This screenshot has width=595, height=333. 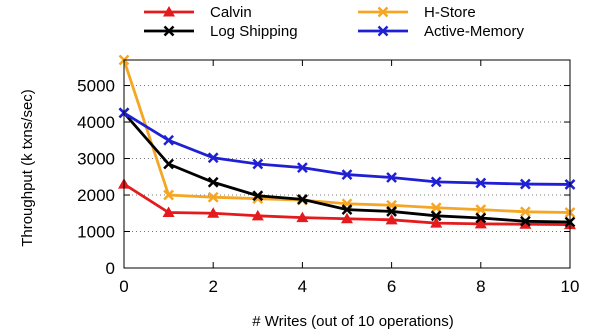 What do you see at coordinates (27, 168) in the screenshot?
I see `y-axis-label: Throughput (k txns/sec)` at bounding box center [27, 168].